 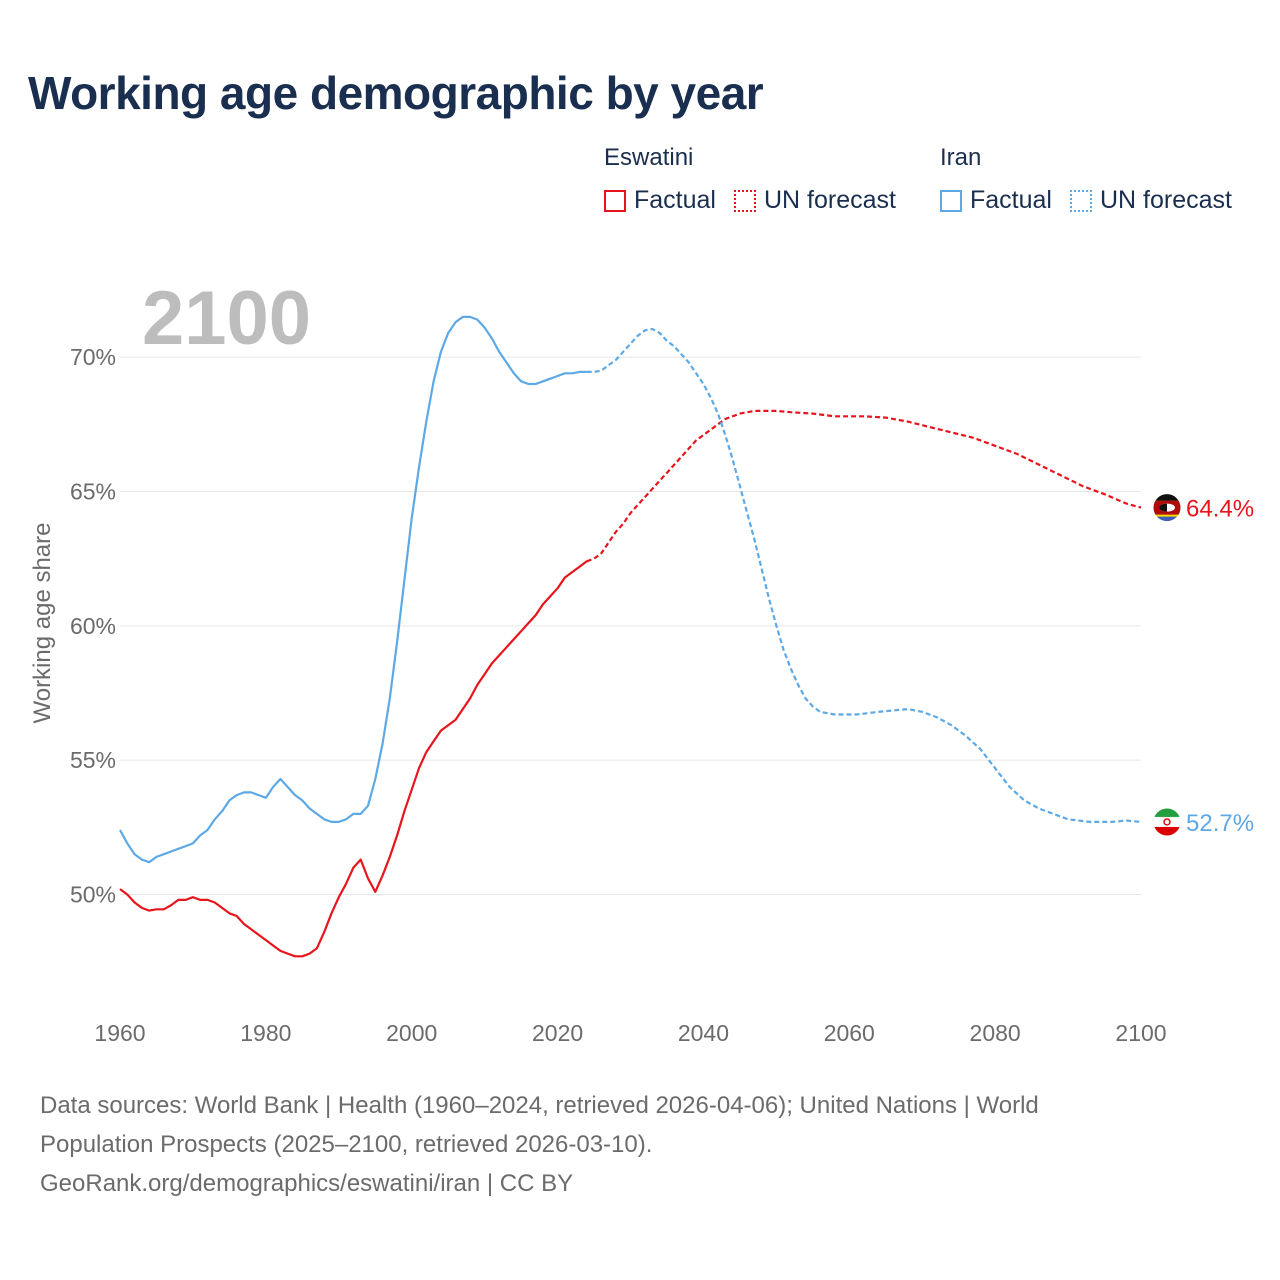 I want to click on y-tick-label: 60%, so click(x=93, y=626).